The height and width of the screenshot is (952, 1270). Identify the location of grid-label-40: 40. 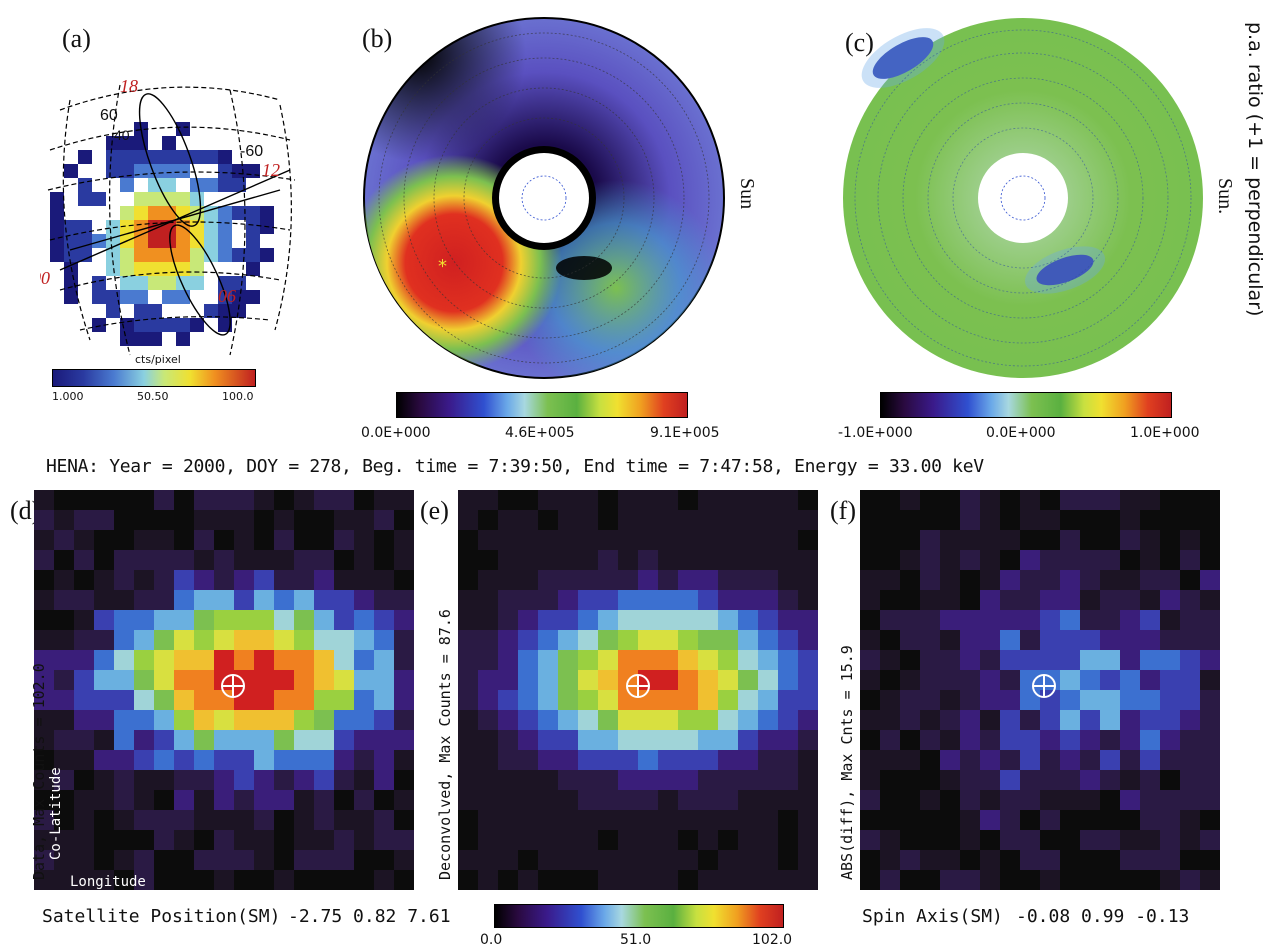
(122, 135).